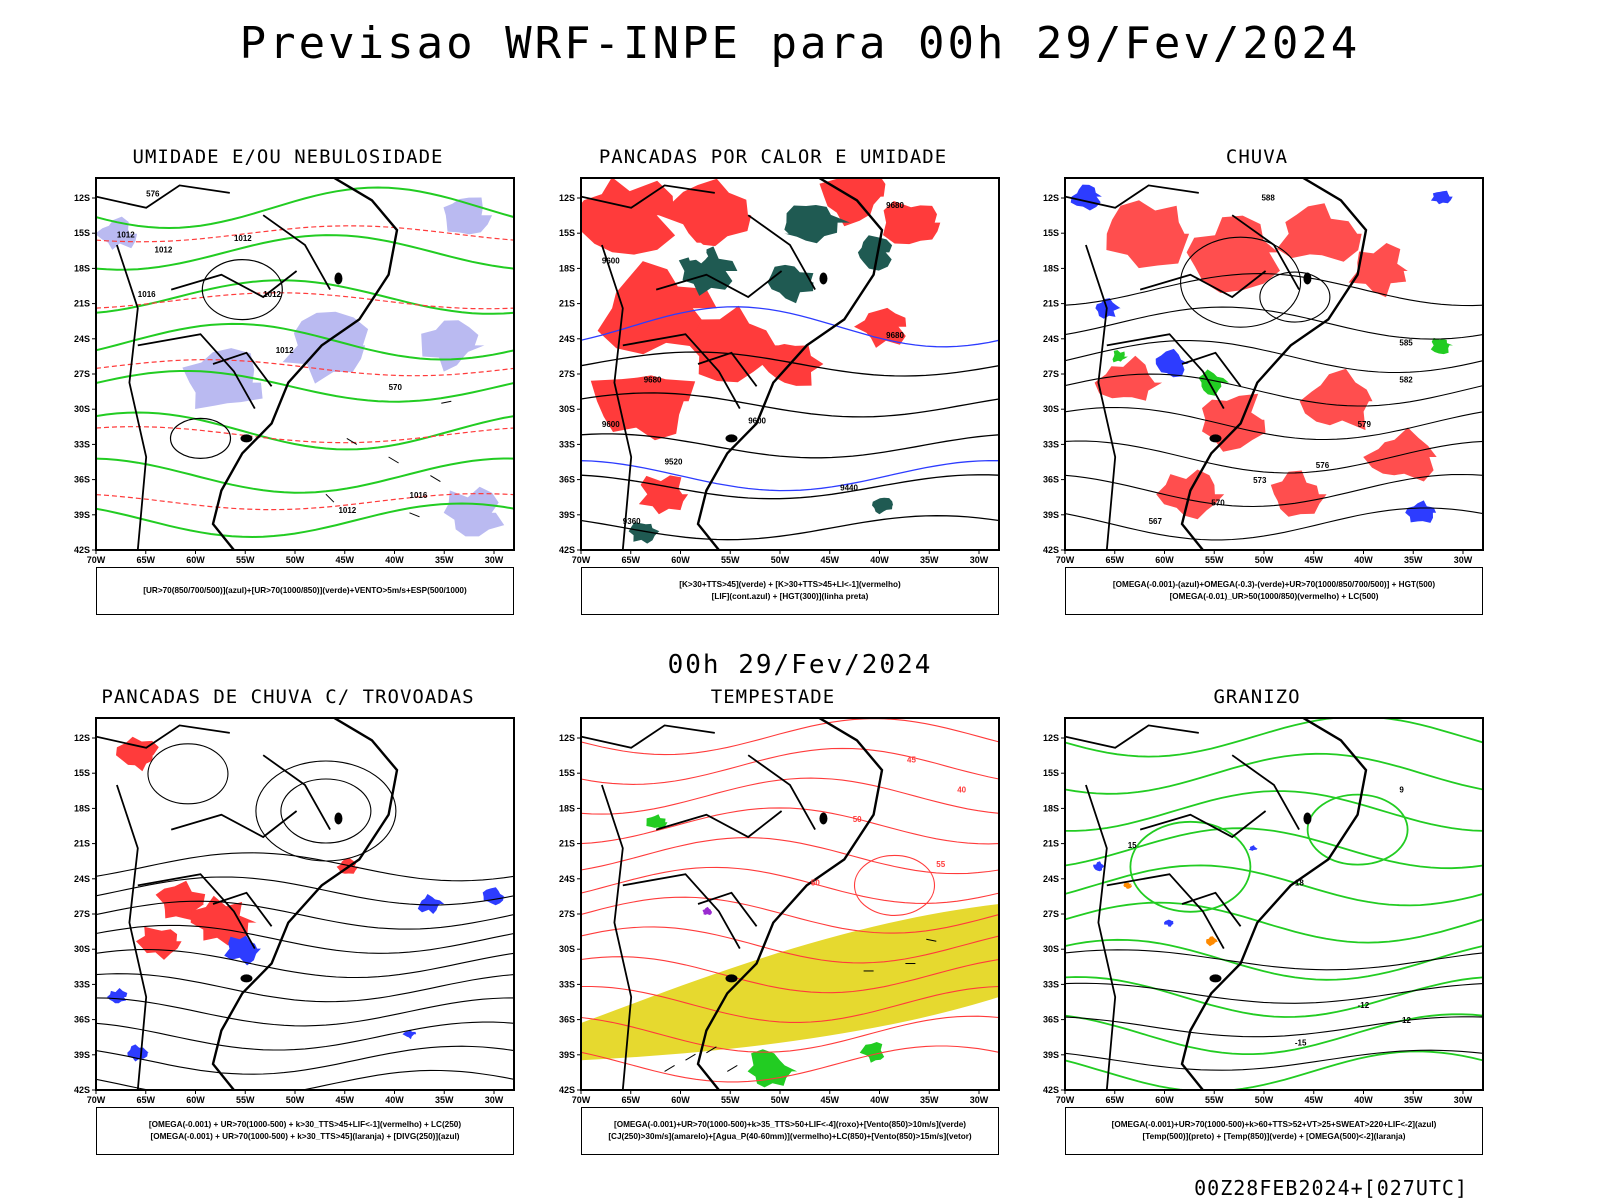  I want to click on jet-stream-area, so click(790, 982).